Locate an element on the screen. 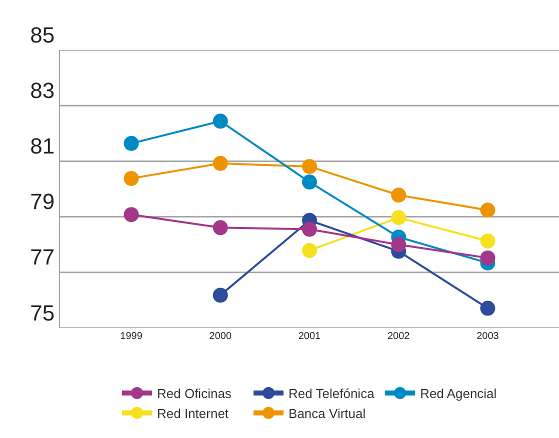  legend-label: Red Telefónica is located at coordinates (332, 394).